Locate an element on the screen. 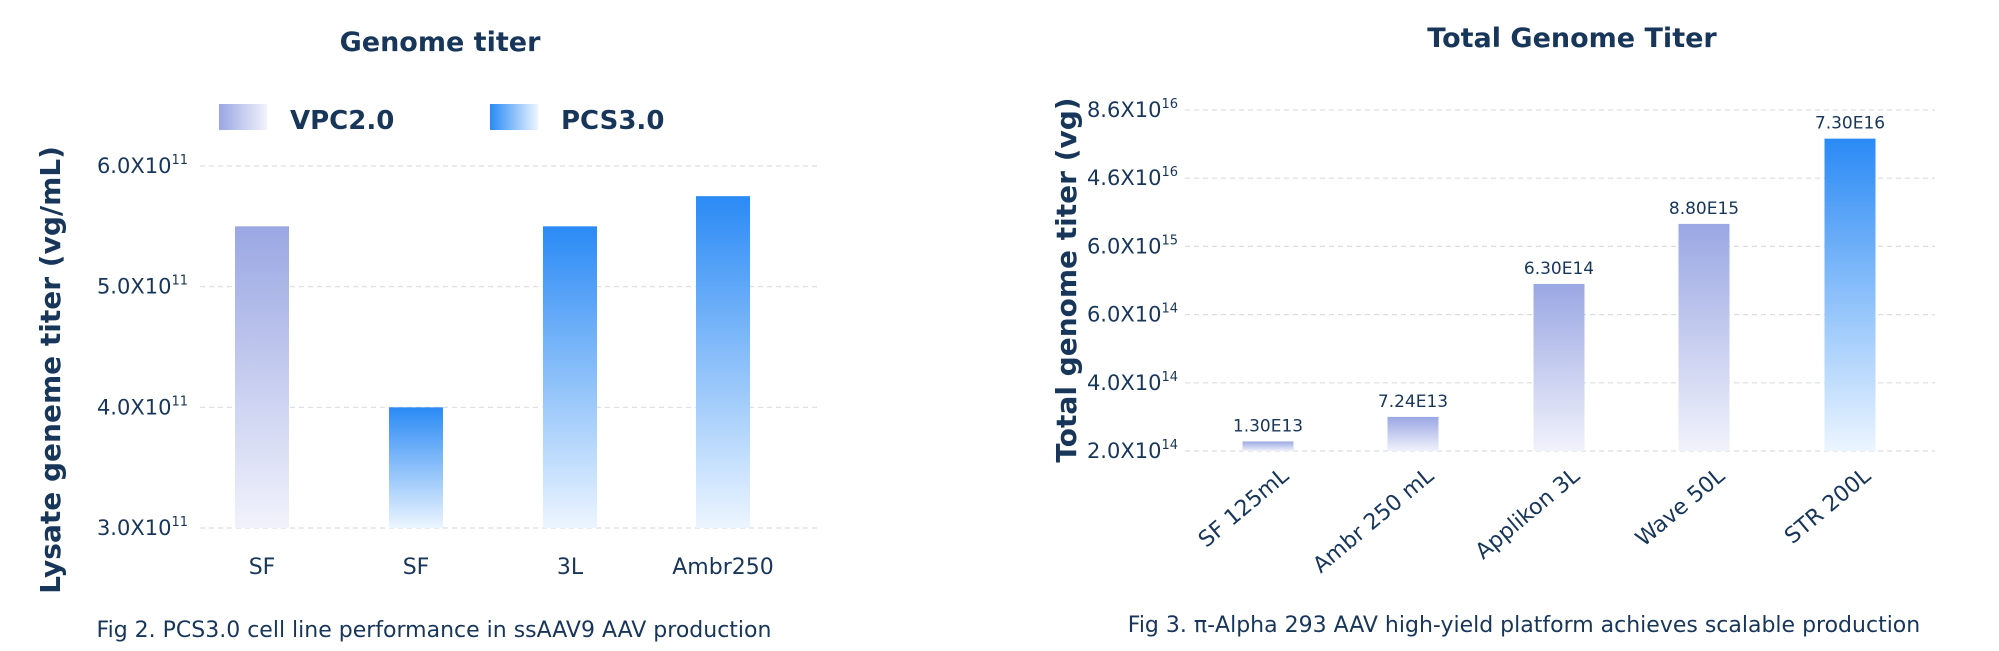  legend-swatch-pcs is located at coordinates (514, 117).